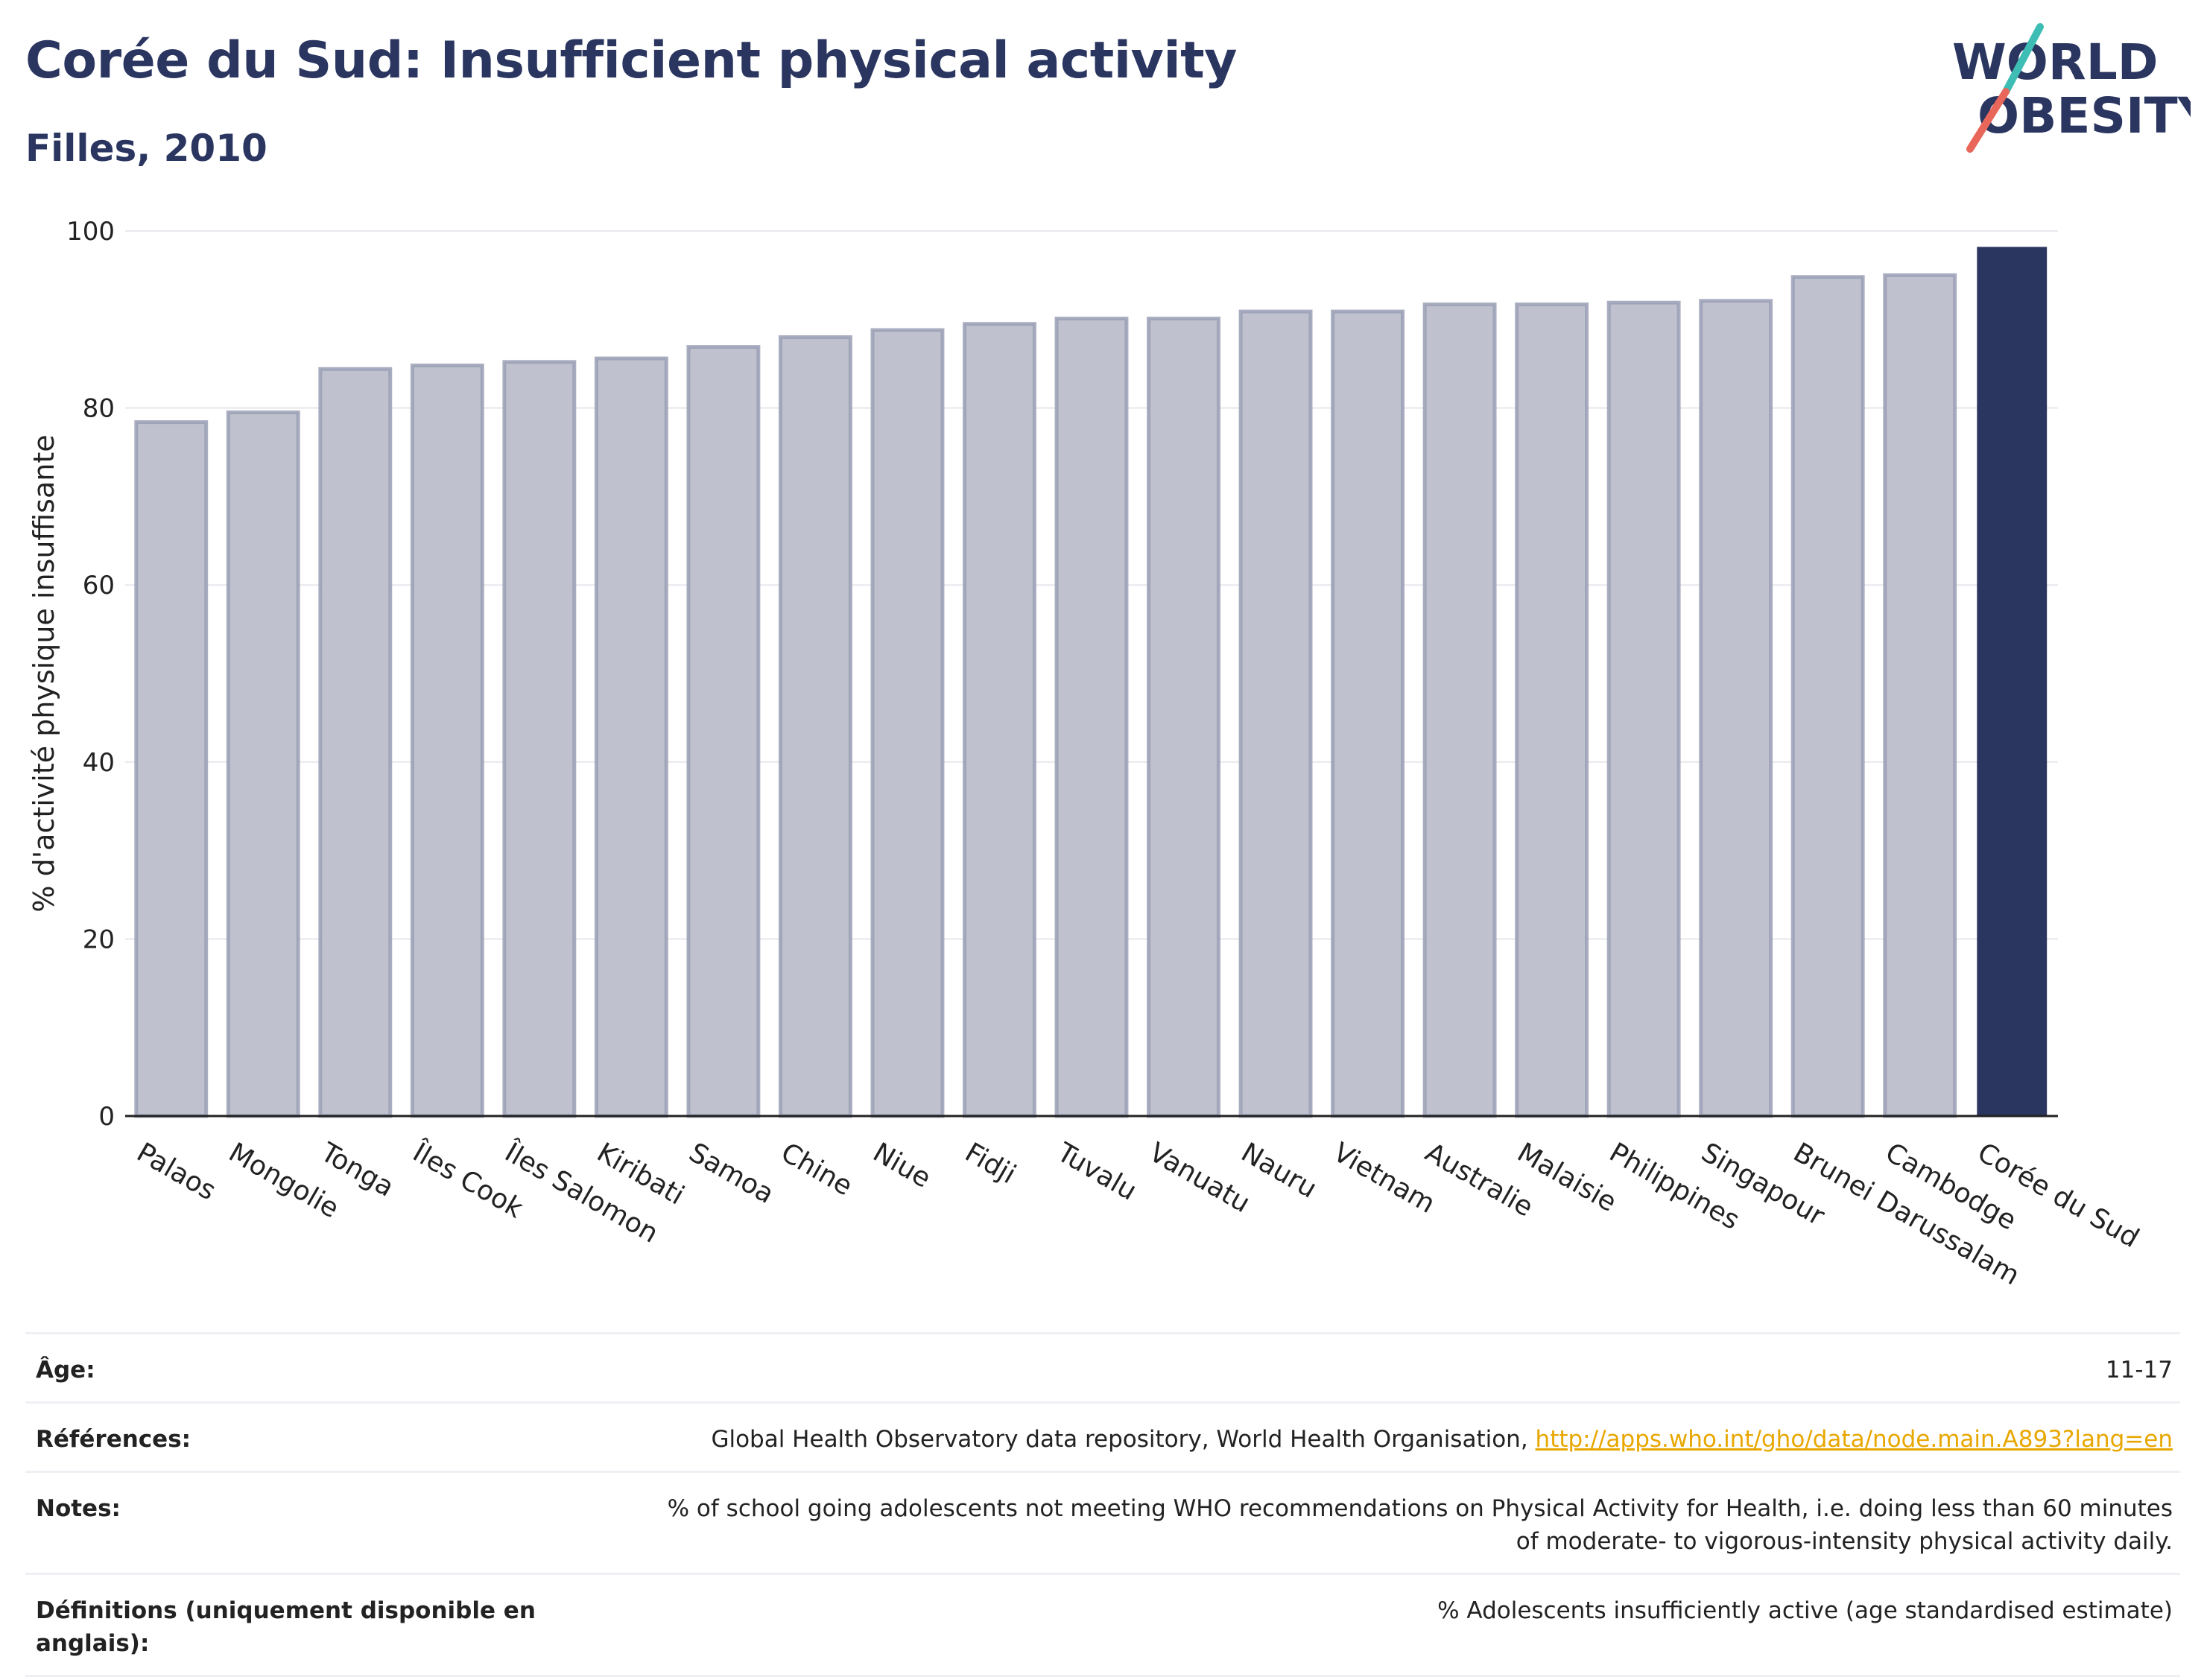 This screenshot has height=1680, width=2204. I want to click on logo-line2: OBESITY, so click(2084, 116).